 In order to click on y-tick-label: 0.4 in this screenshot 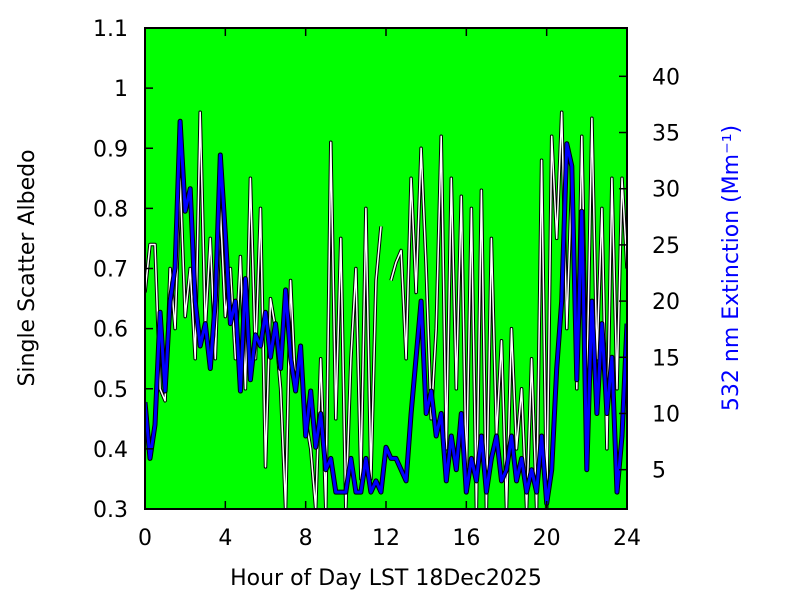, I will do `click(110, 450)`.